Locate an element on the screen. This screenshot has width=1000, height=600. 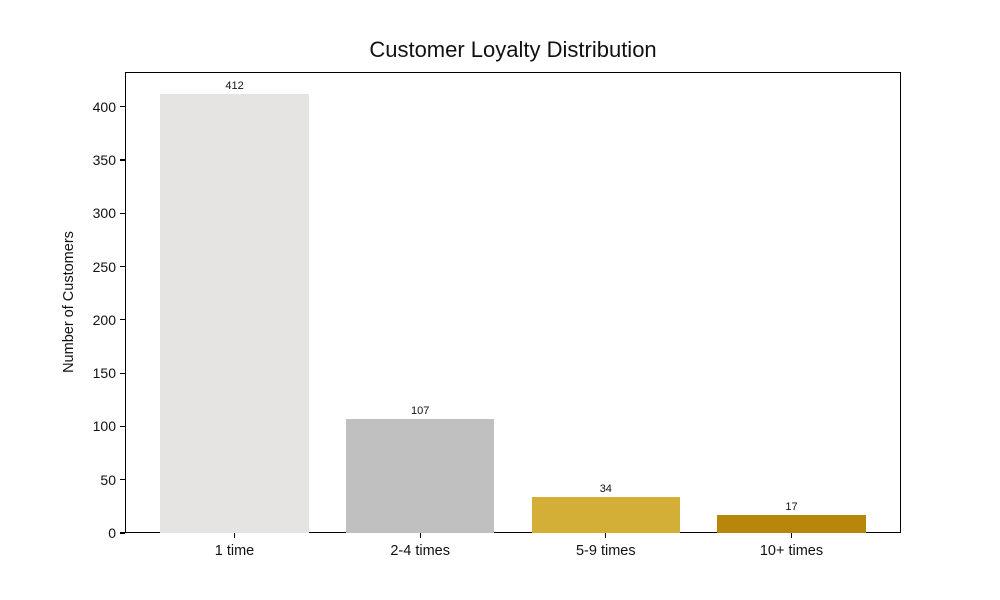
x-tick-label-1-time: 1 time is located at coordinates (234, 551).